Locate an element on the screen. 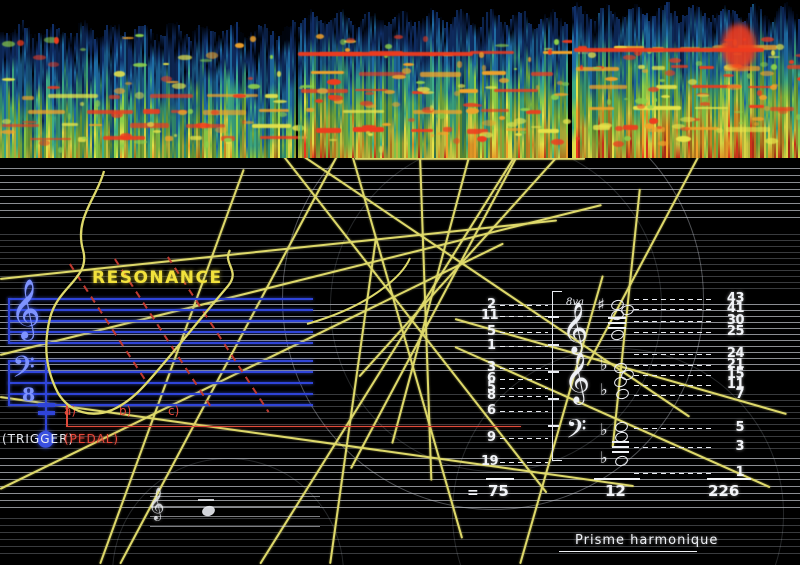 The image size is (800, 565). partial-number-right: 5 is located at coordinates (739, 427).